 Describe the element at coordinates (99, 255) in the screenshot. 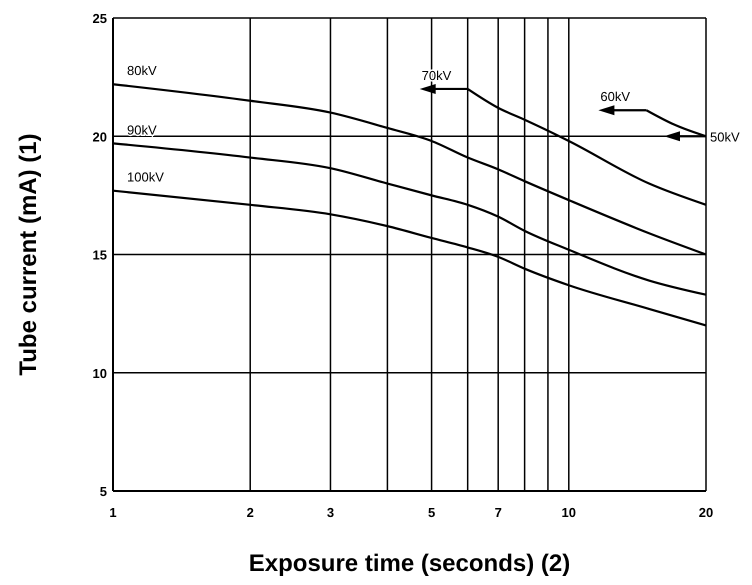

I see `y-tick-label: 15` at that location.